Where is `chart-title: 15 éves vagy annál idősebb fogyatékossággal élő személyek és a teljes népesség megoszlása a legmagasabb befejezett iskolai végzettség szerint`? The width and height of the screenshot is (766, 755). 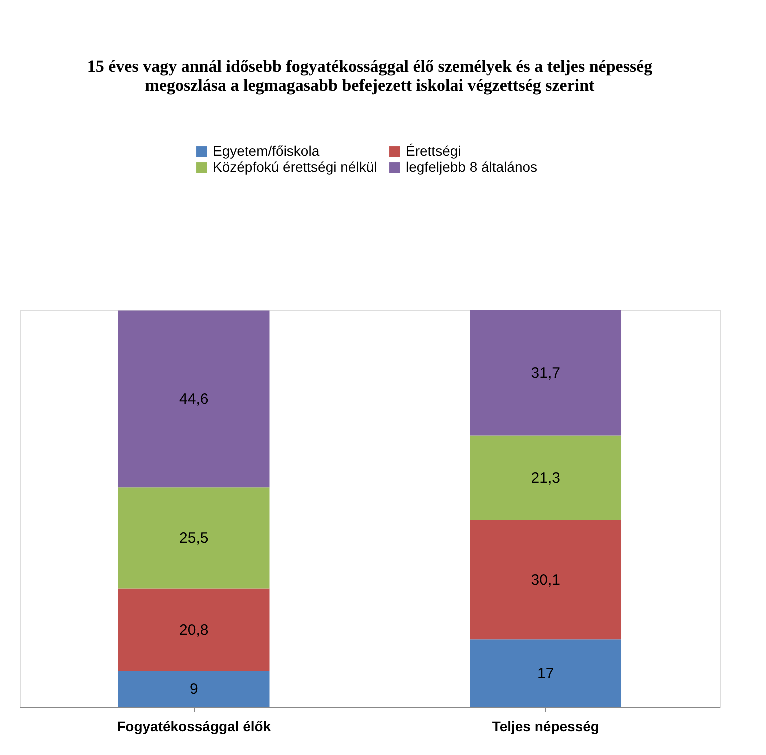 chart-title: 15 éves vagy annál idősebb fogyatékossággal élő személyek és a teljes népesség megoszlása a legmagasabb befejezett iskolai végzettség szerint is located at coordinates (370, 76).